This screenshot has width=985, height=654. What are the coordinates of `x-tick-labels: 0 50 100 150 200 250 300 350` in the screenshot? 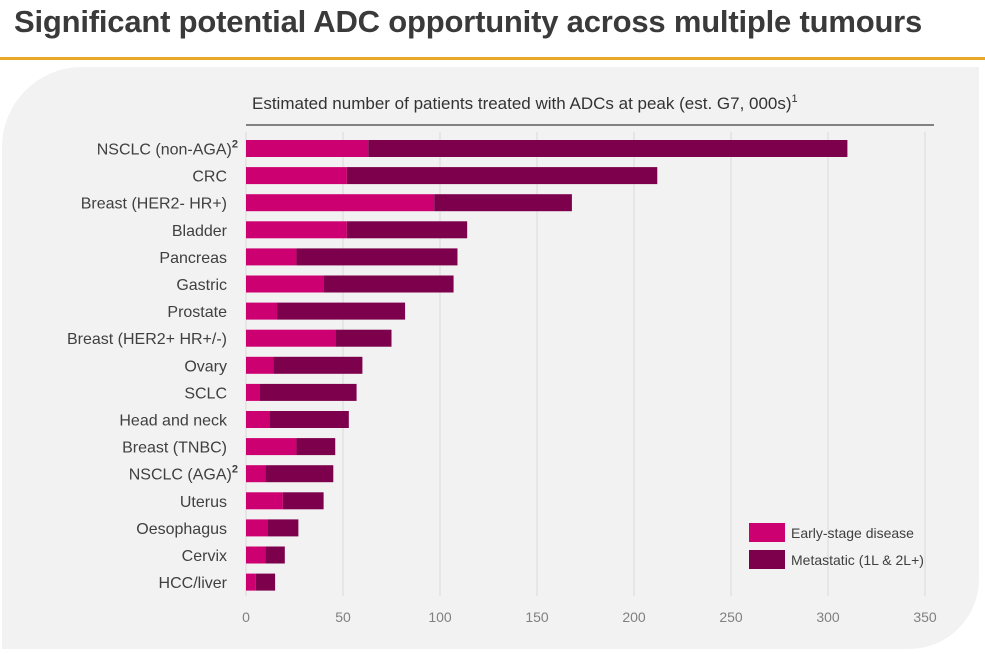 It's located at (589, 617).